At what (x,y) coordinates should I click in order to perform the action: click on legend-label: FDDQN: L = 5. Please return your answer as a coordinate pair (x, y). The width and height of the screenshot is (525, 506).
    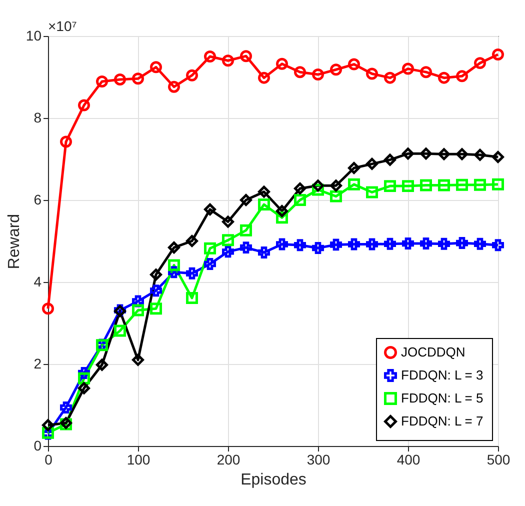
    Looking at the image, I should click on (442, 398).